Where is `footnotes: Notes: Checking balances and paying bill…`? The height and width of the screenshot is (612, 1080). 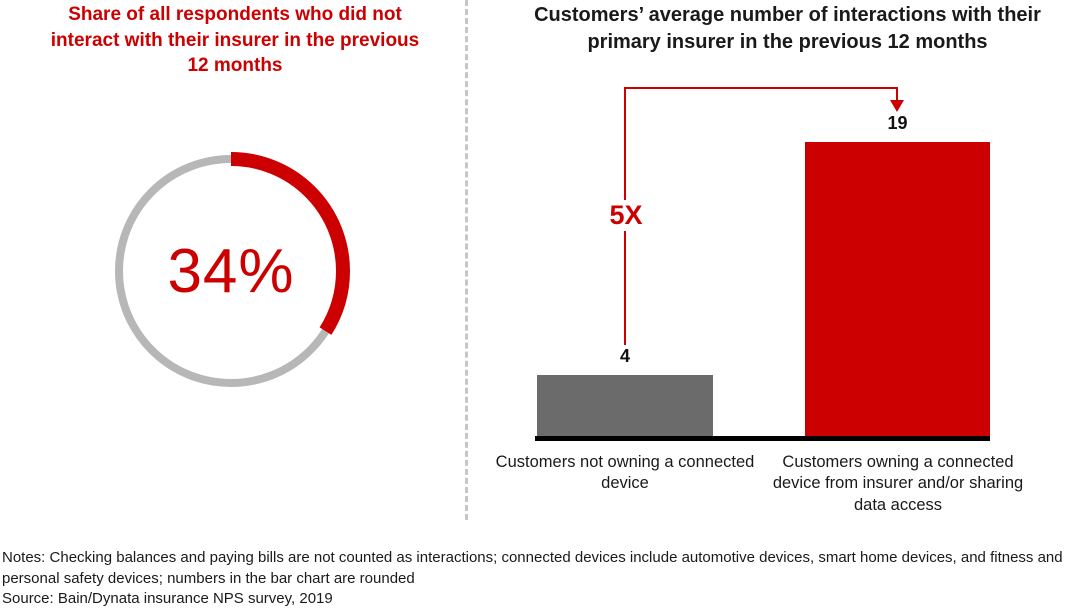
footnotes: Notes: Checking balances and paying bill… is located at coordinates (541, 579).